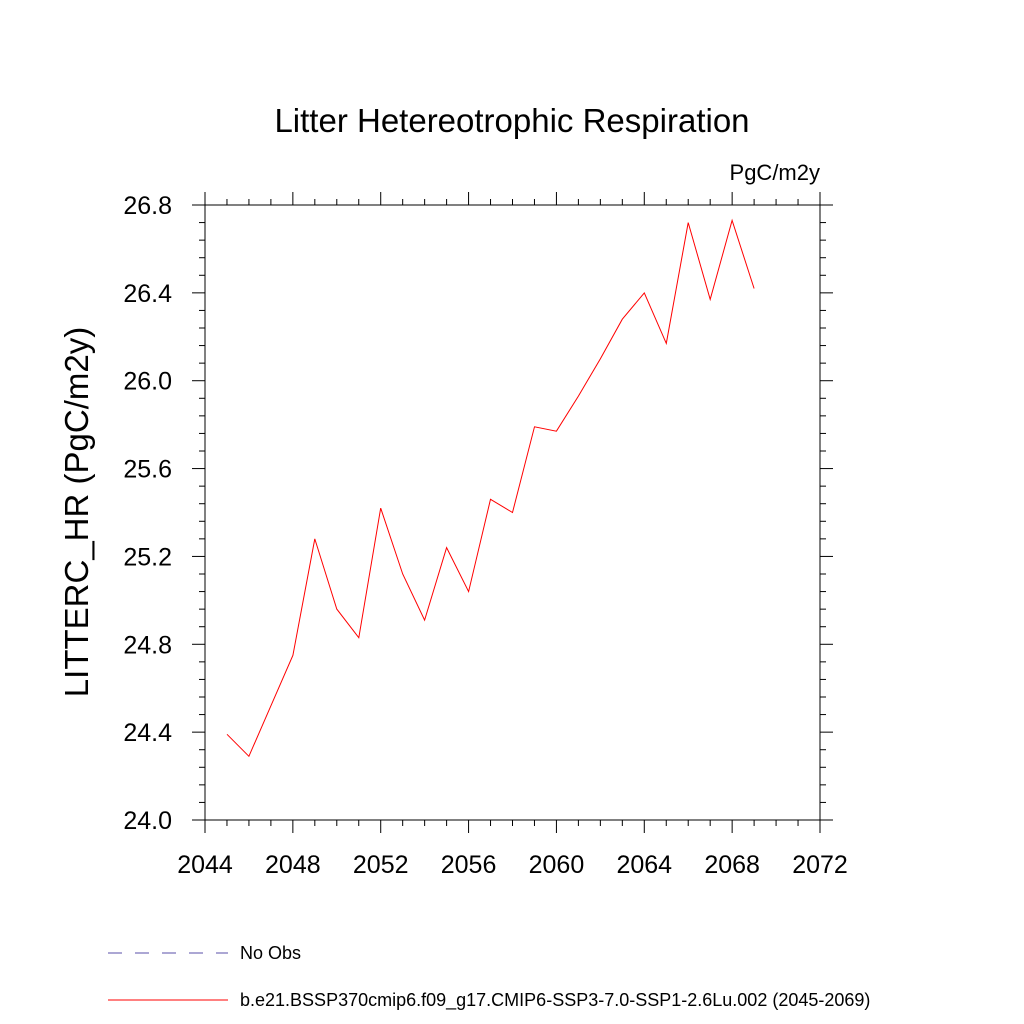  What do you see at coordinates (205, 865) in the screenshot?
I see `x-tick-label: 2044` at bounding box center [205, 865].